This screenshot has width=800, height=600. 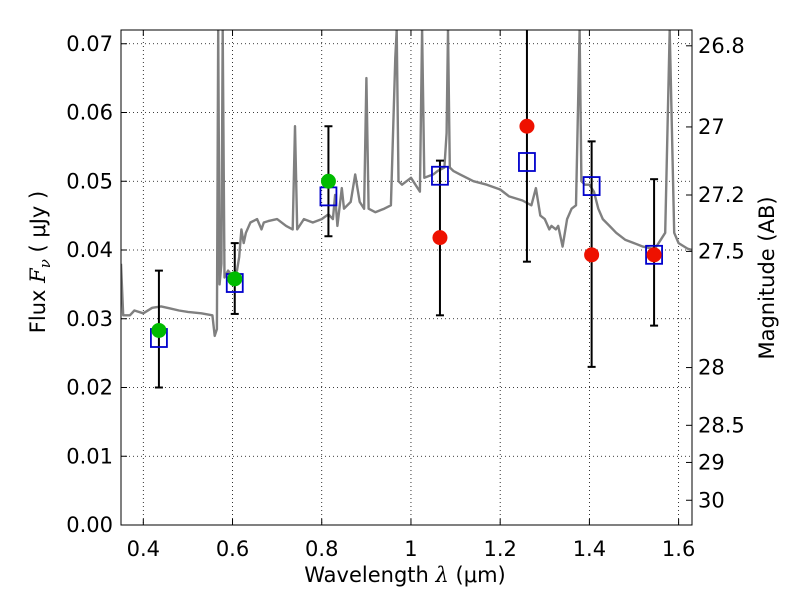 What do you see at coordinates (481, 575) in the screenshot?
I see `x-axis-label-unit: (μm)` at bounding box center [481, 575].